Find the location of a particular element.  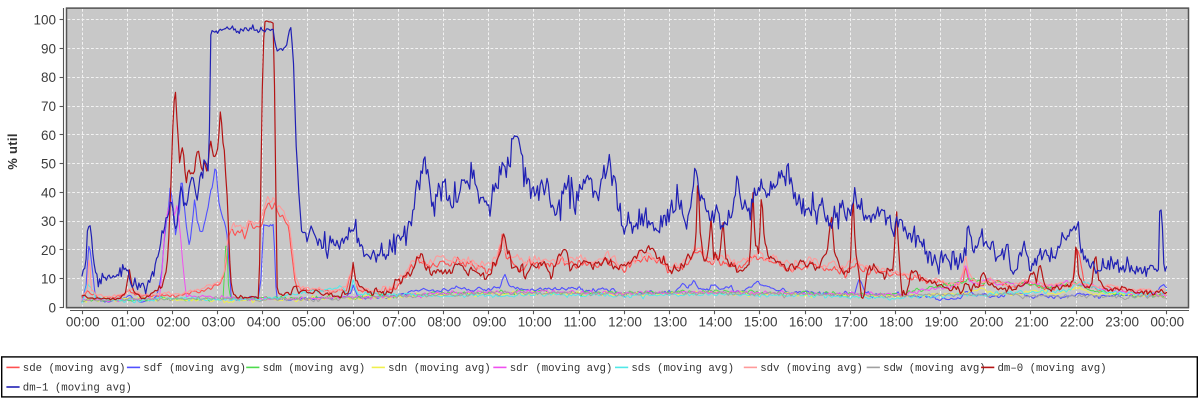

svg-text: 10:00 is located at coordinates (535, 322).